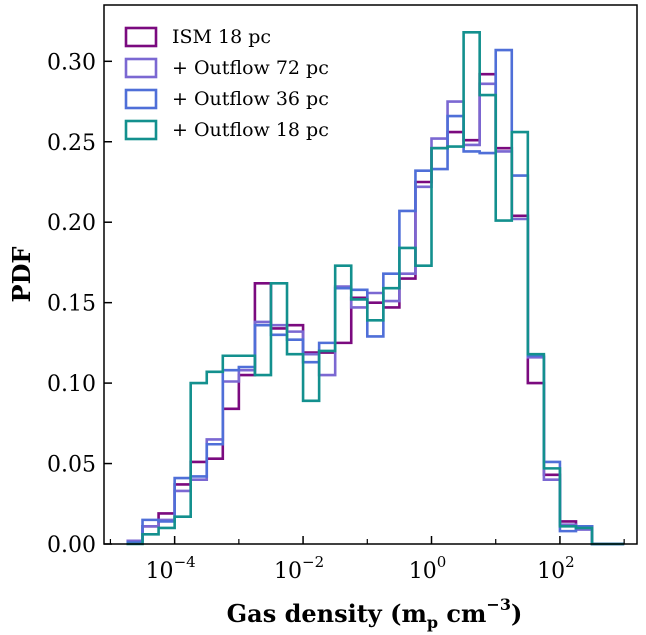  Describe the element at coordinates (221, 37) in the screenshot. I see `legend-label: ISM 18 pc` at that location.